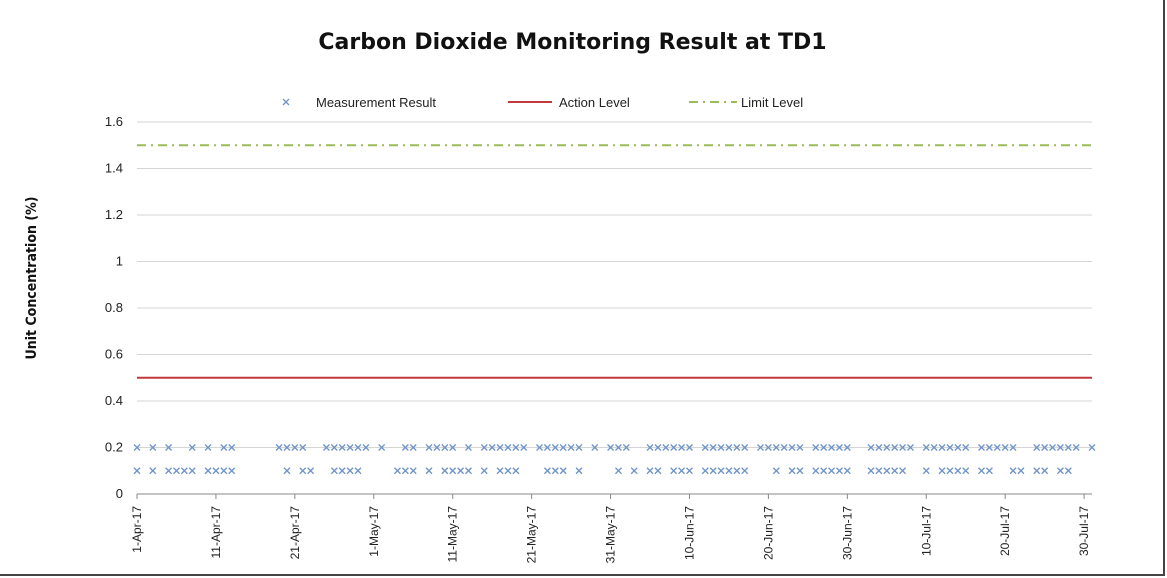 The height and width of the screenshot is (578, 1167). Describe the element at coordinates (772, 102) in the screenshot. I see `legend-label-limit: Limit Level` at that location.